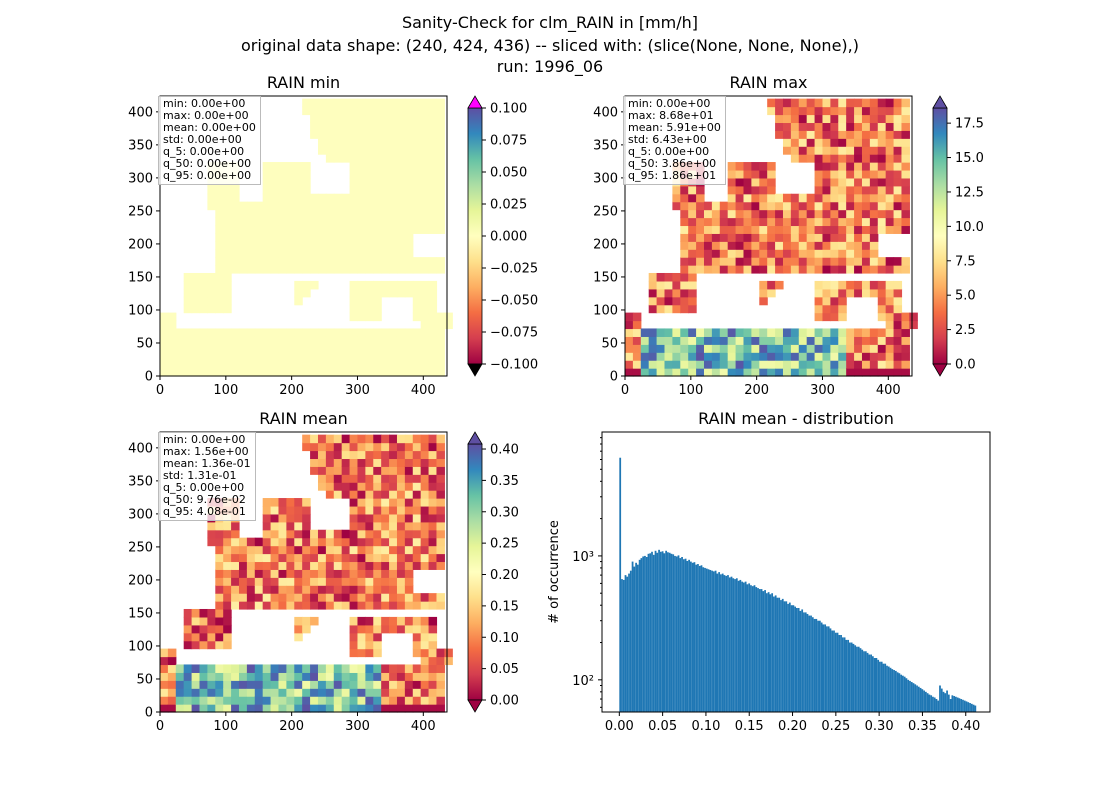 The image size is (1100, 800). What do you see at coordinates (475, 370) in the screenshot?
I see `colorbar-extend-bottom` at bounding box center [475, 370].